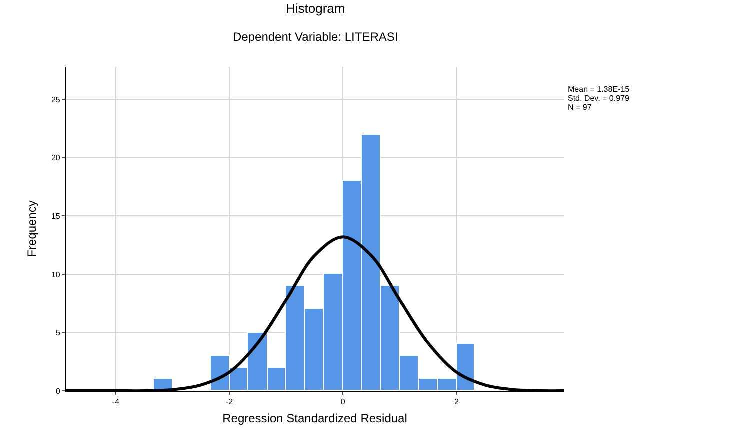 This screenshot has height=441, width=737. What do you see at coordinates (56, 158) in the screenshot?
I see `y-tick-label: 20` at bounding box center [56, 158].